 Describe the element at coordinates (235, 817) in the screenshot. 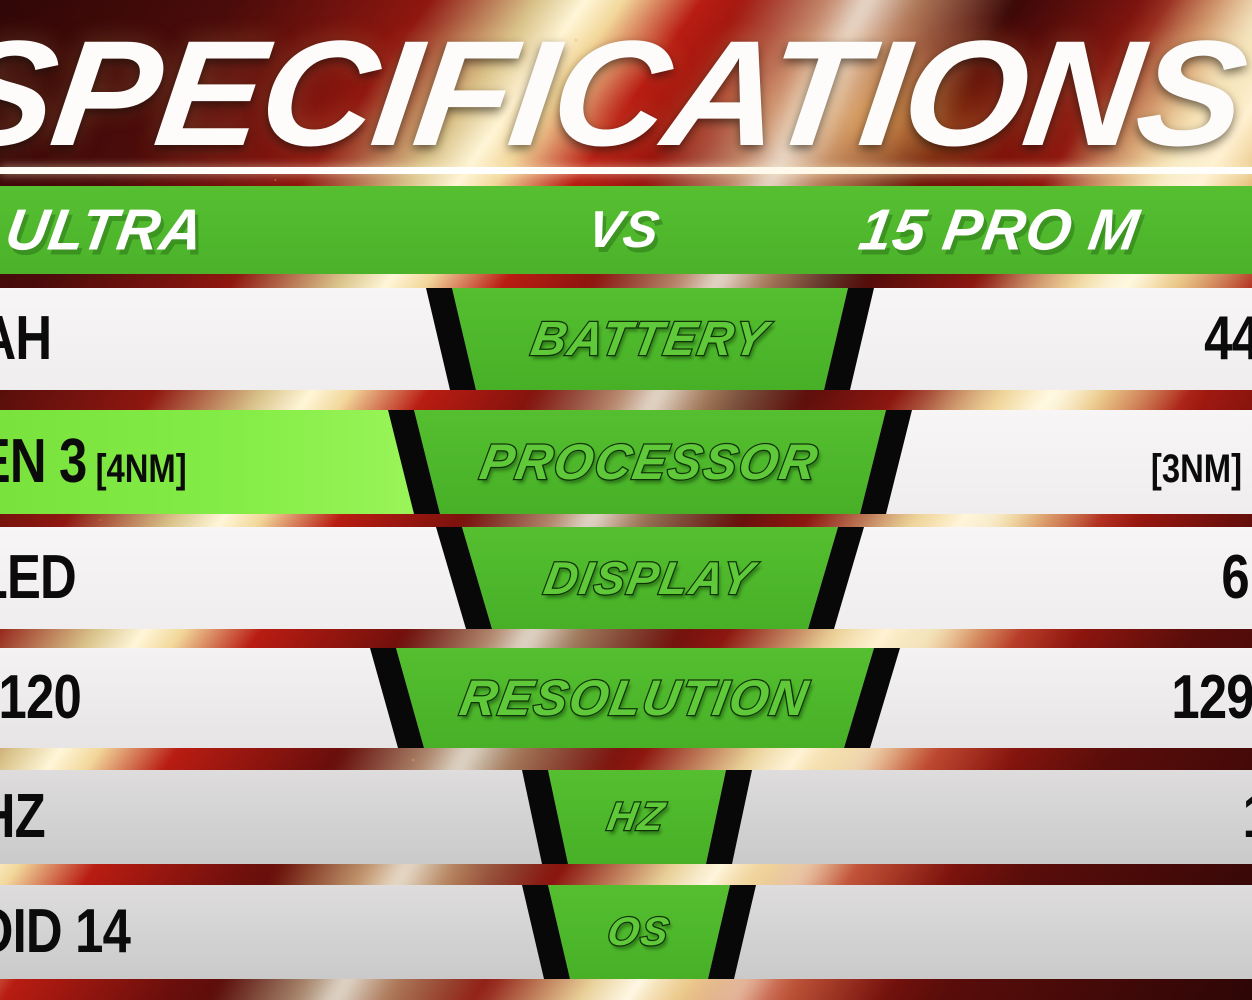

I see `left-device-value-cell: 0 HZ` at that location.